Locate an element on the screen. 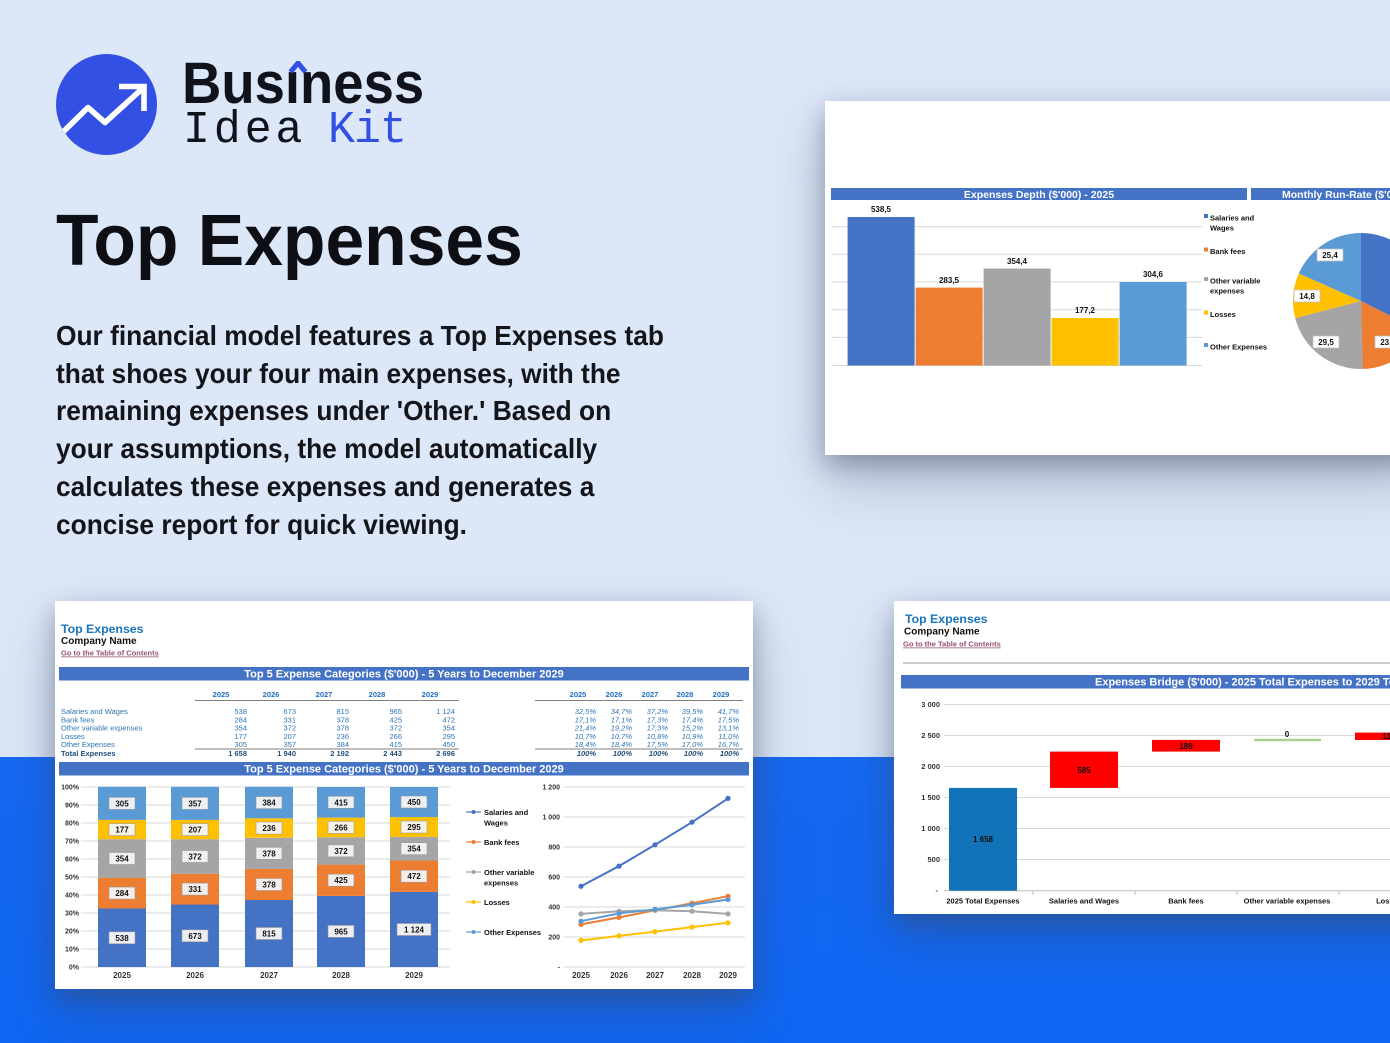 Image resolution: width=1390 pixels, height=1043 pixels. svg-text: 25,4 is located at coordinates (1330, 255).